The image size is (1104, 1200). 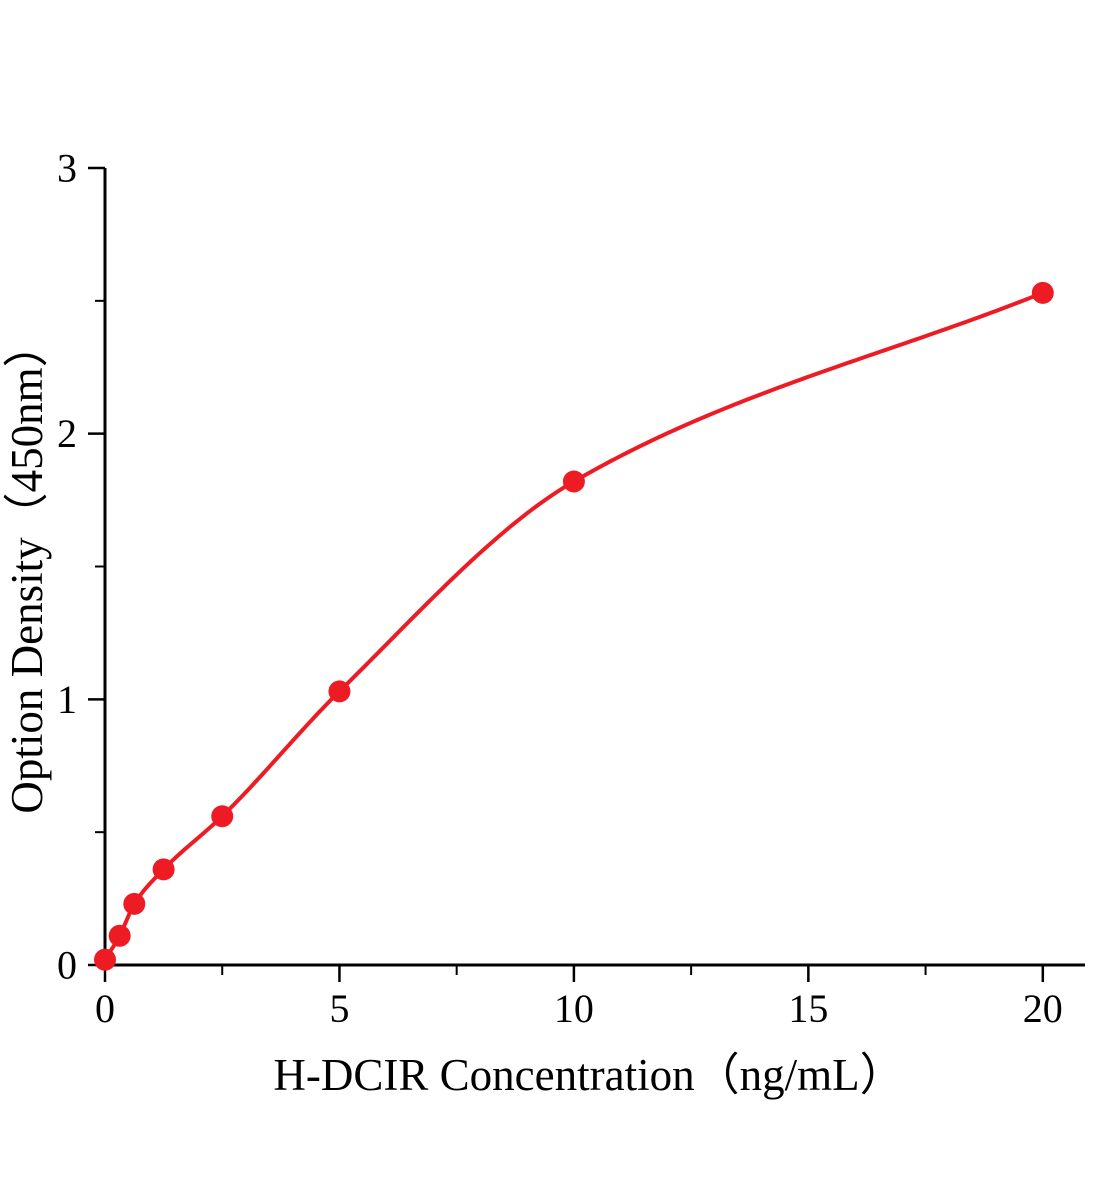 I want to click on x-tick-label: 0, so click(x=105, y=1008).